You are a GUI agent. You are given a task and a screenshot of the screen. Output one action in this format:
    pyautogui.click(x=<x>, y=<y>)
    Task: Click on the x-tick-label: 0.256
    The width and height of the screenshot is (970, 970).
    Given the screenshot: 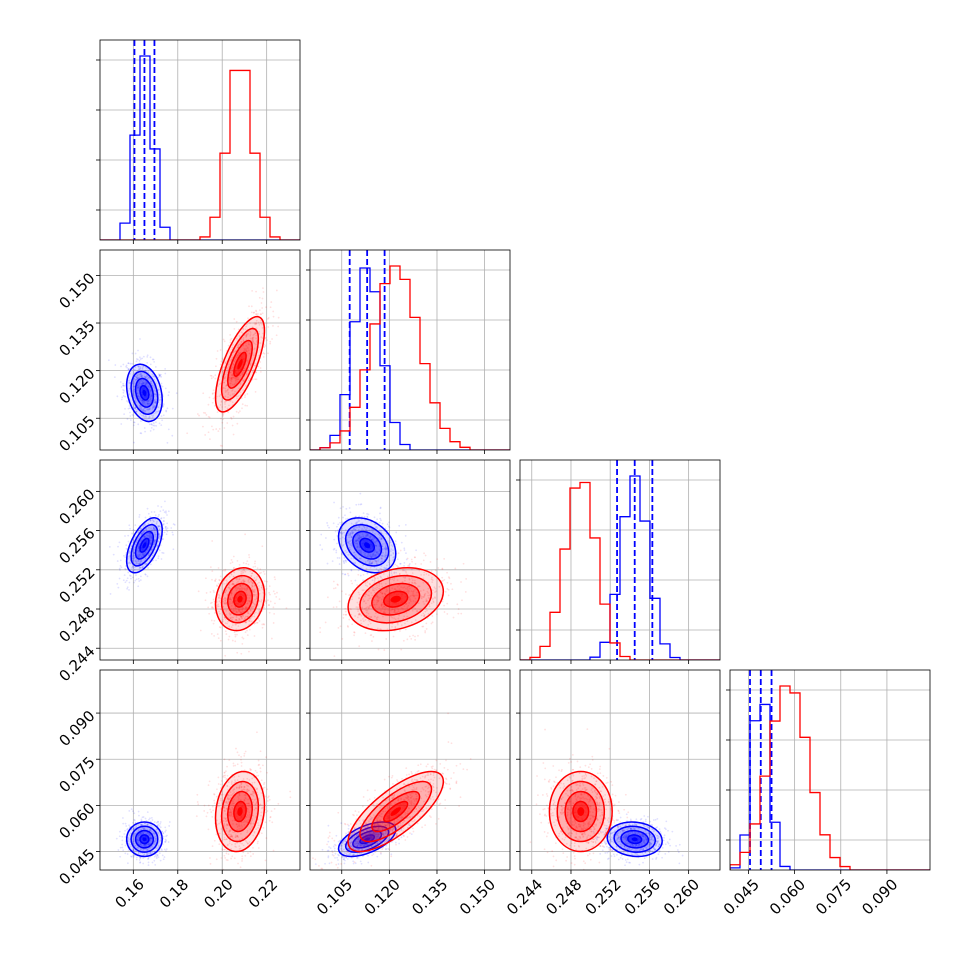 What is the action you would take?
    pyautogui.click(x=642, y=896)
    